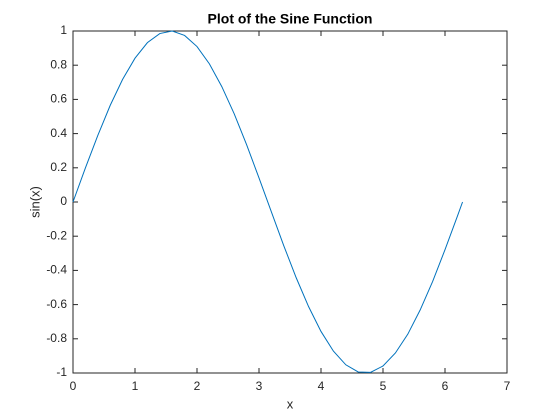  I want to click on y-tick-label: 1, so click(63, 30).